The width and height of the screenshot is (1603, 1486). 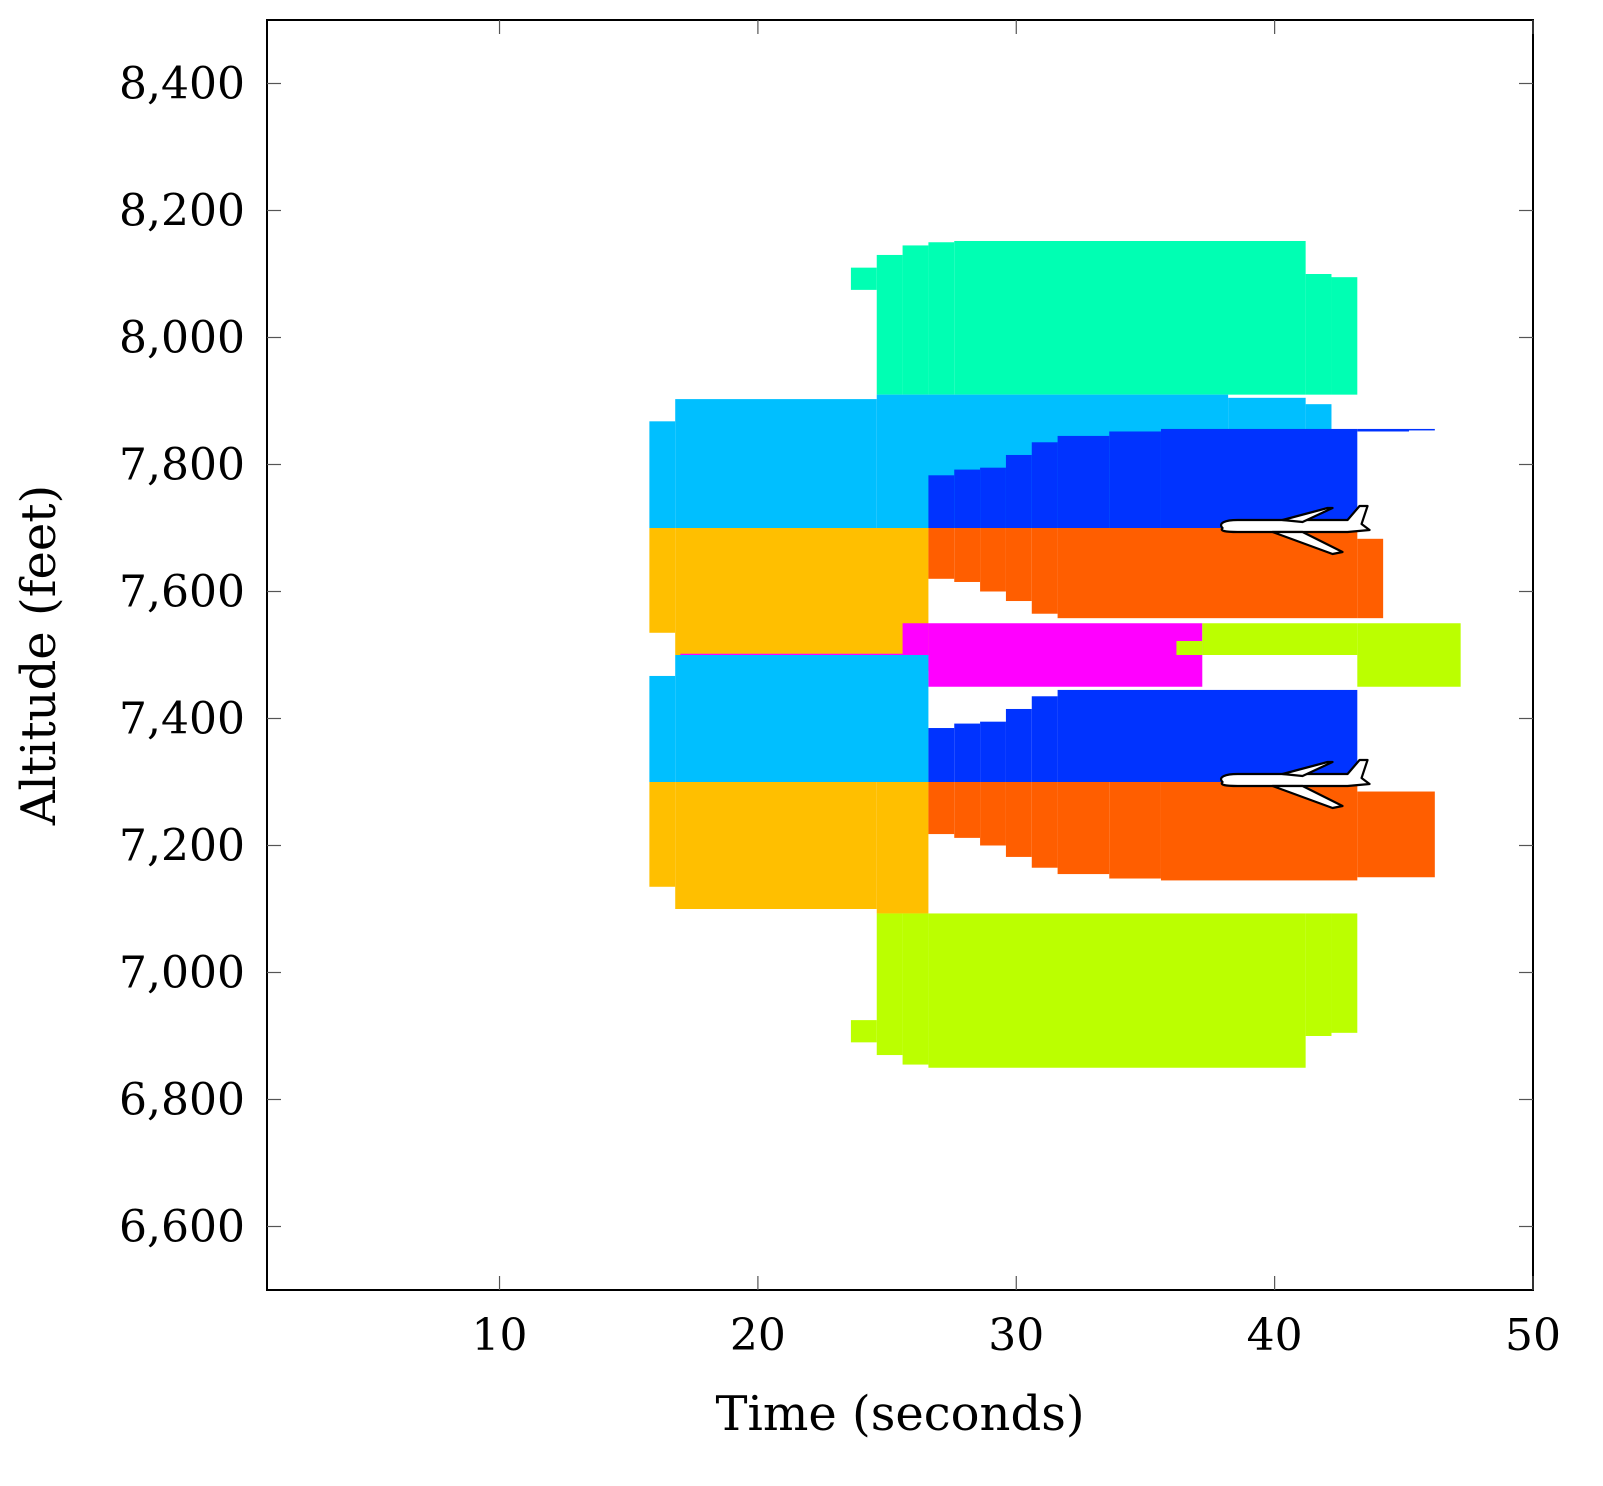 I want to click on y-tick-label: 8,000, so click(x=182, y=338).